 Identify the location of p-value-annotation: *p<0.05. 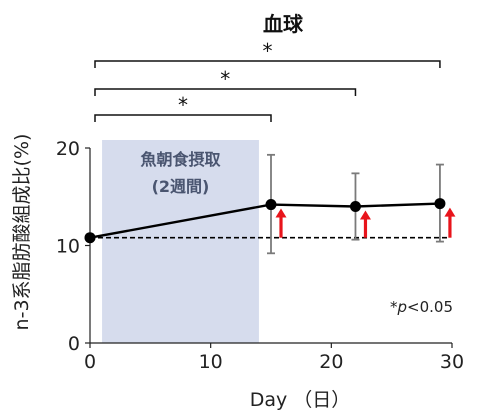
(421, 307).